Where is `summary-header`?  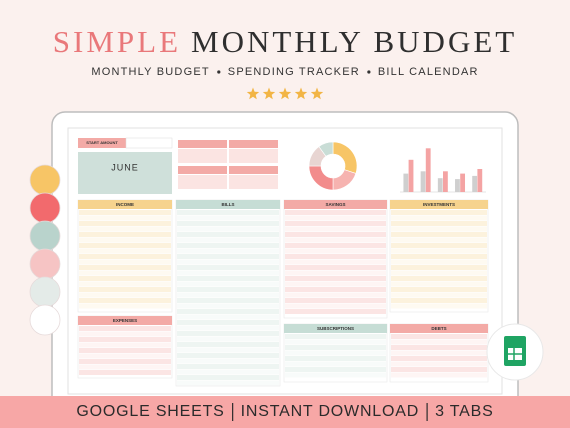
summary-header is located at coordinates (253, 144).